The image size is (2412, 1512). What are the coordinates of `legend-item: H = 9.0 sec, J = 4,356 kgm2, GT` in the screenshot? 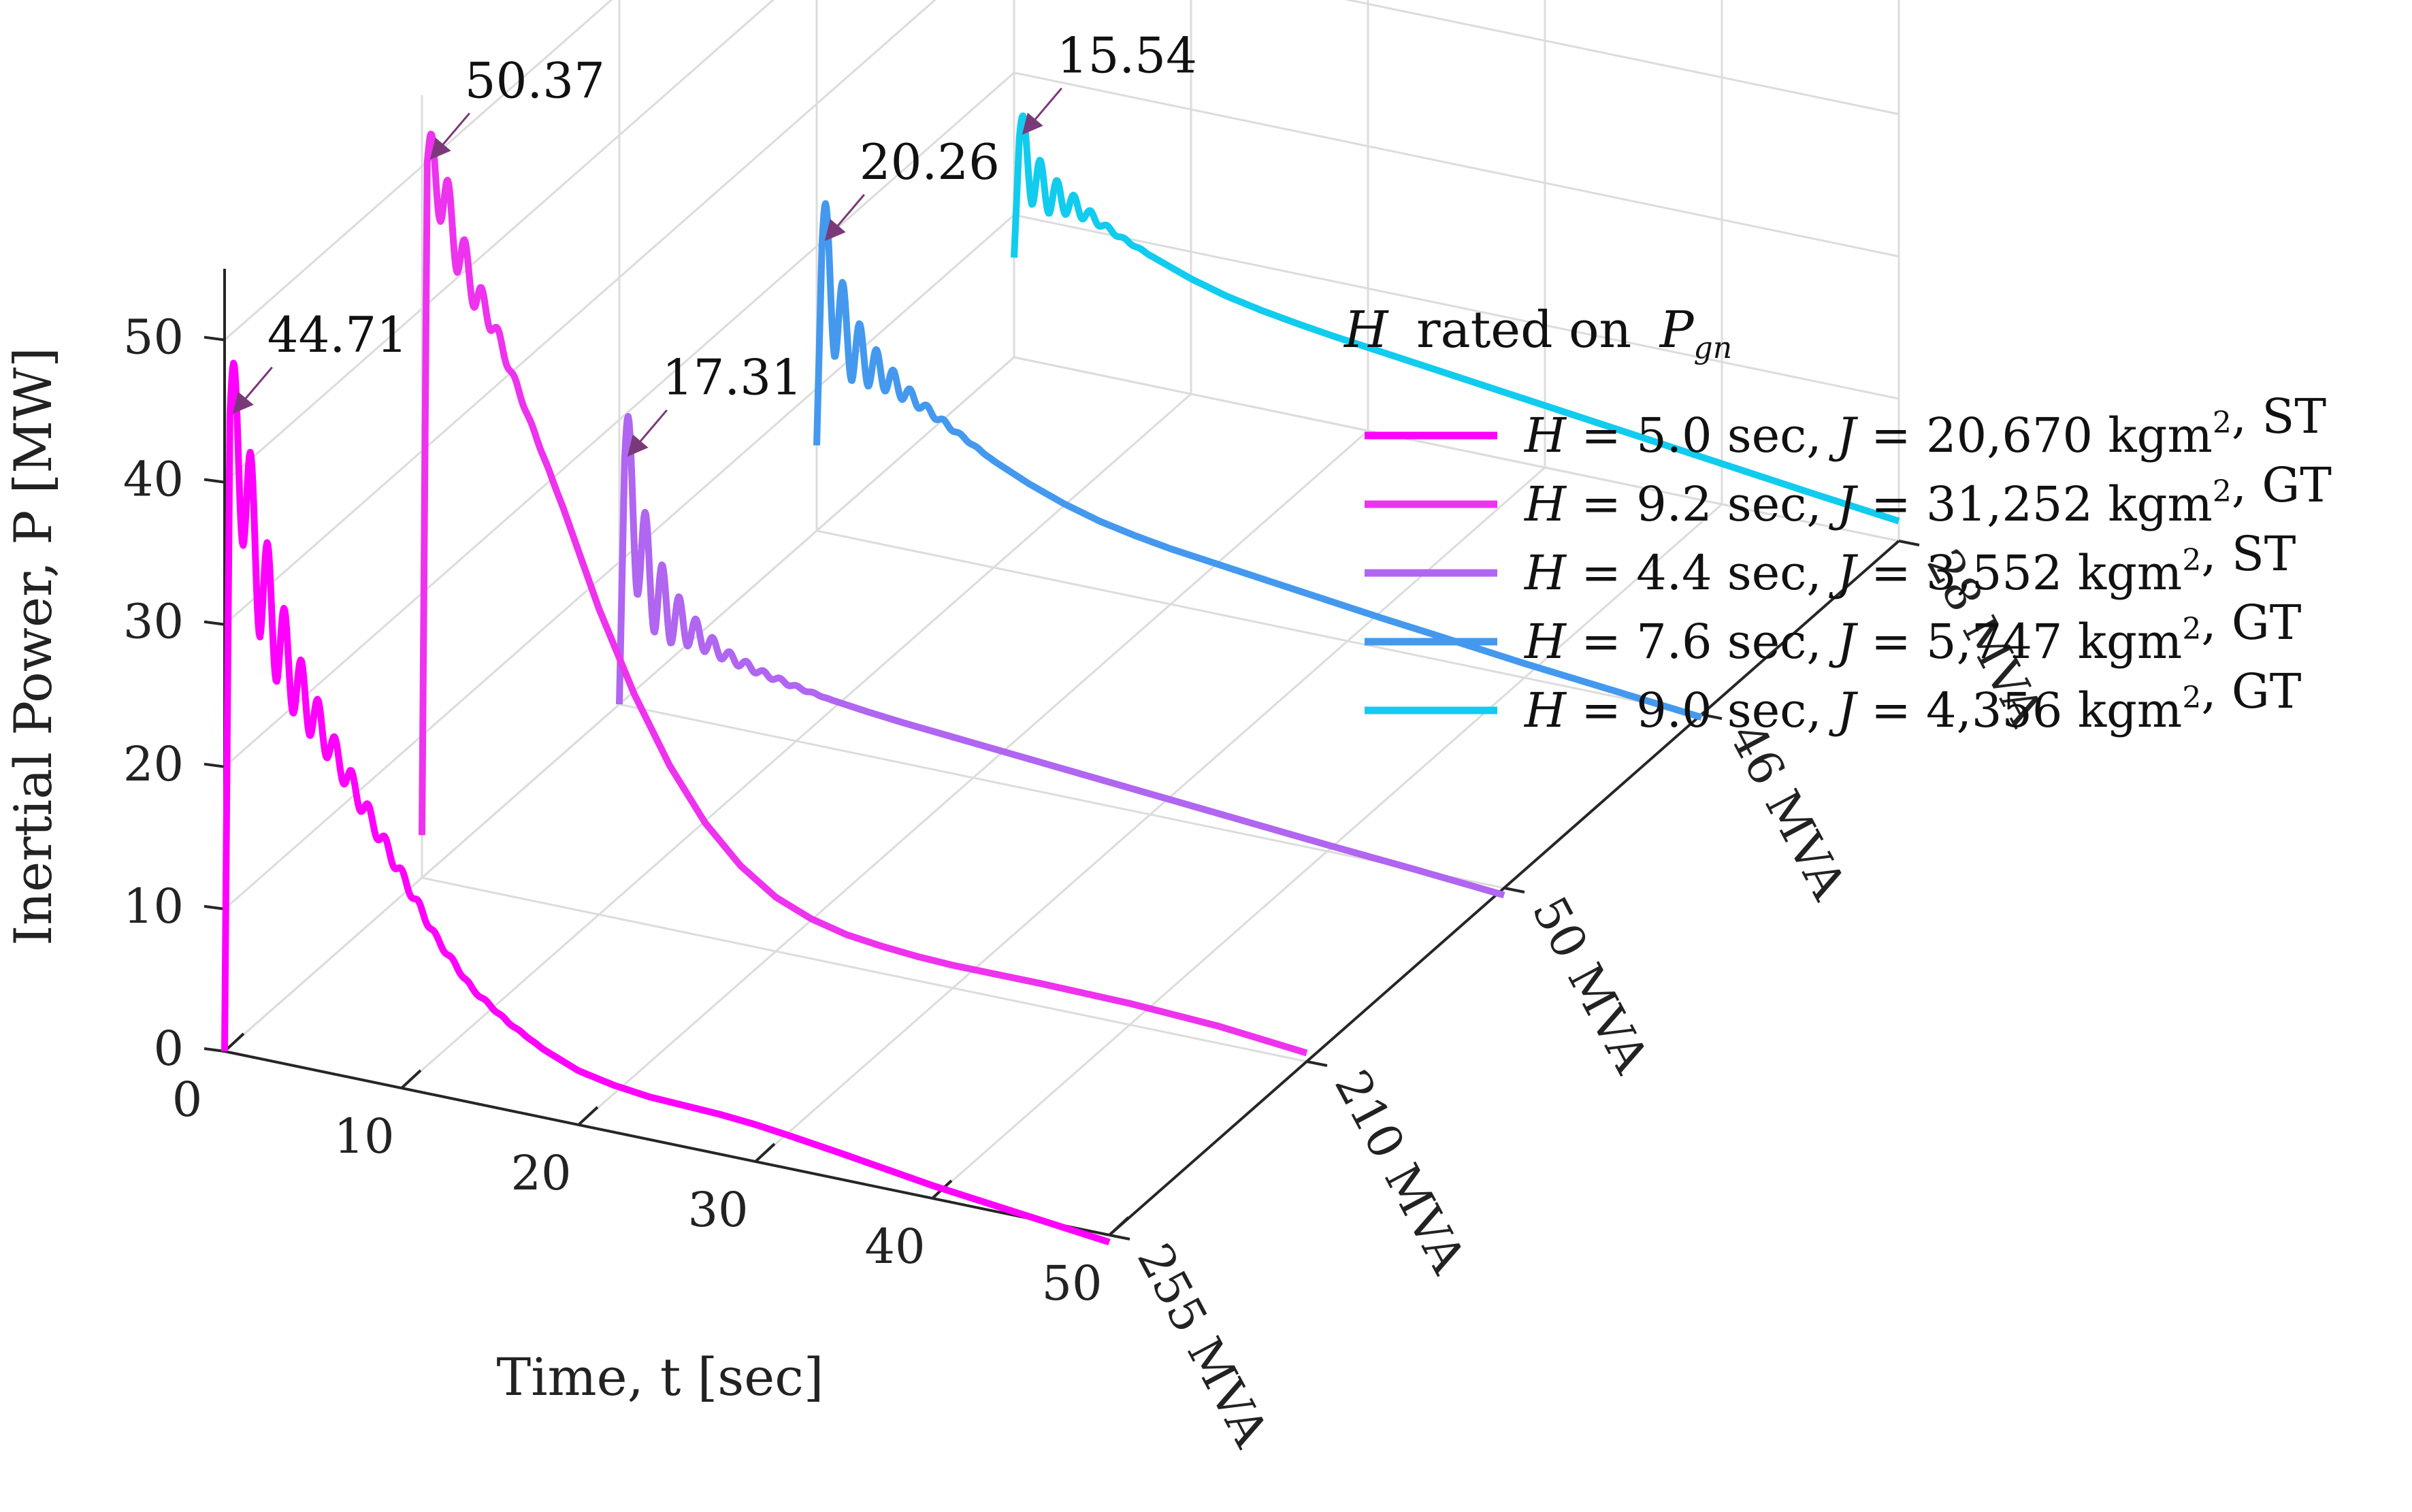 It's located at (1833, 700).